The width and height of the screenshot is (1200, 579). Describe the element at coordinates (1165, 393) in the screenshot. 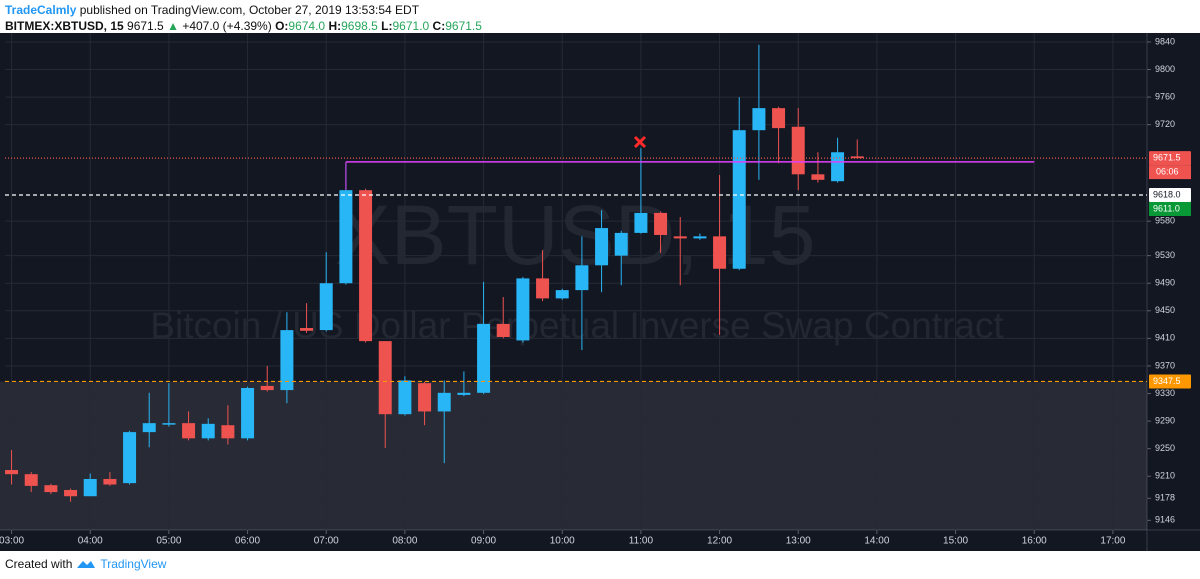

I see `y-tick-label: 9330` at that location.